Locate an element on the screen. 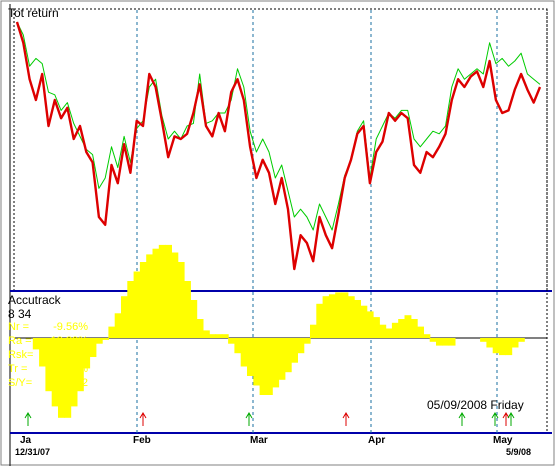 The image size is (555, 466). stat-label: Ra = is located at coordinates (20, 341).